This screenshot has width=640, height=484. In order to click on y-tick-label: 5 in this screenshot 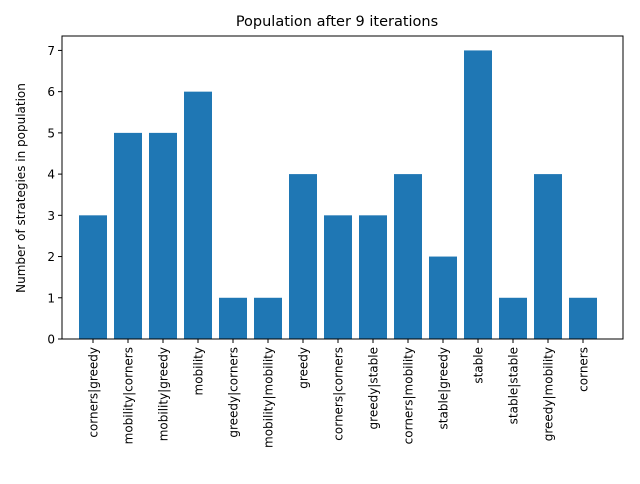, I will do `click(51, 133)`.